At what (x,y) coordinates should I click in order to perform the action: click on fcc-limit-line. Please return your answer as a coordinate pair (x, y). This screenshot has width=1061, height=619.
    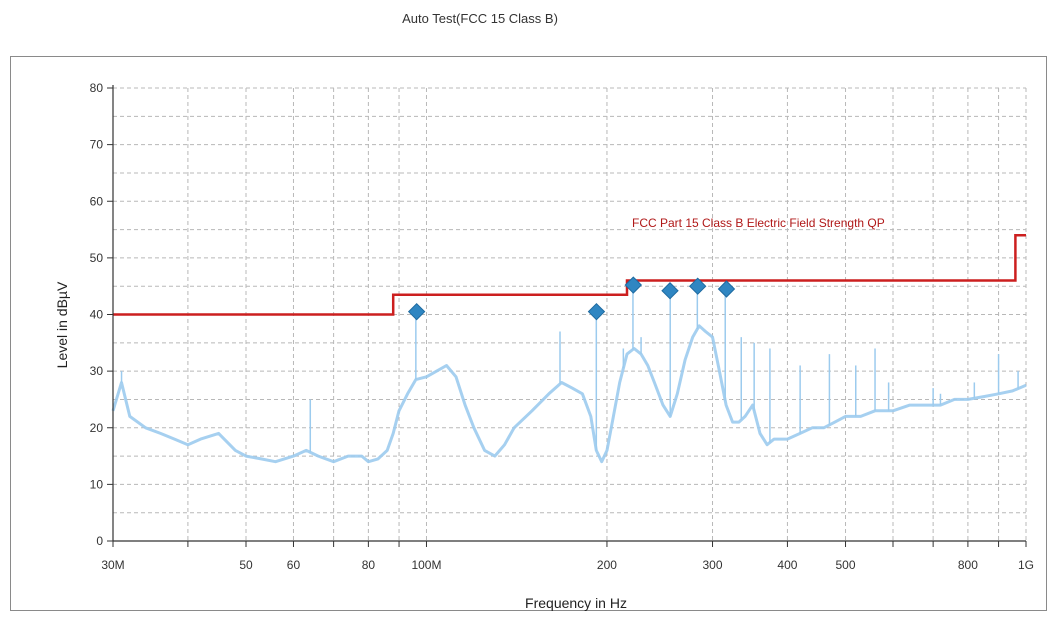
    Looking at the image, I should click on (569, 274).